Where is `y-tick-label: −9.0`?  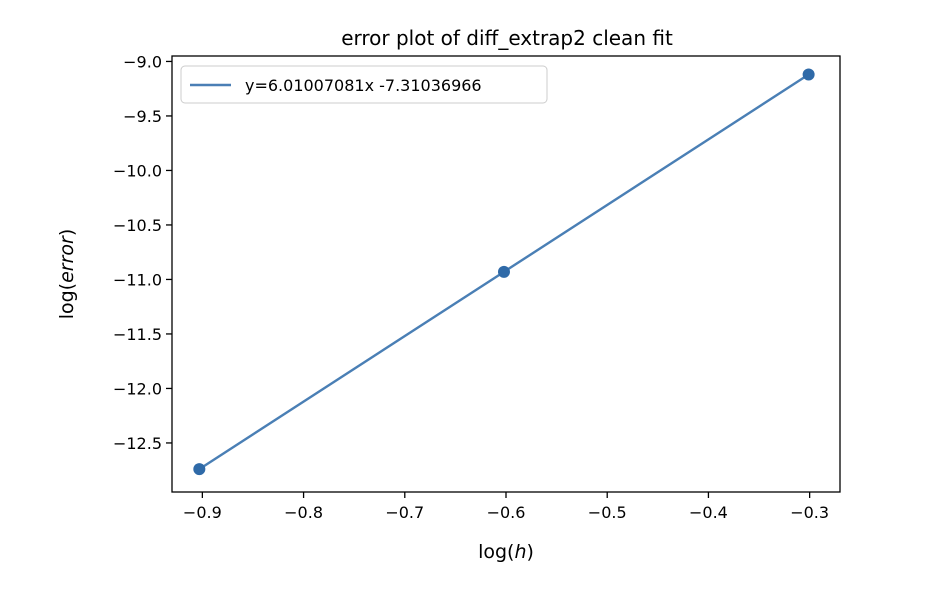 y-tick-label: −9.0 is located at coordinates (142, 61).